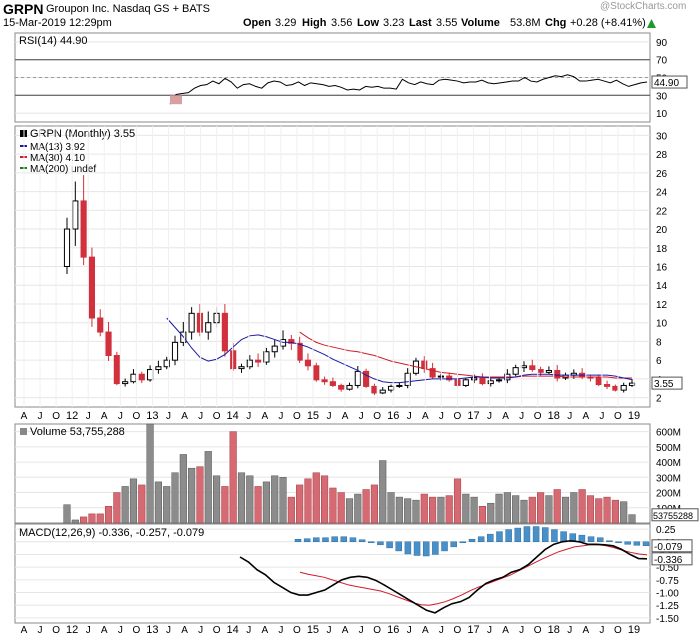 The image size is (700, 639). What do you see at coordinates (659, 342) in the screenshot?
I see `price-tick-label: 8` at bounding box center [659, 342].